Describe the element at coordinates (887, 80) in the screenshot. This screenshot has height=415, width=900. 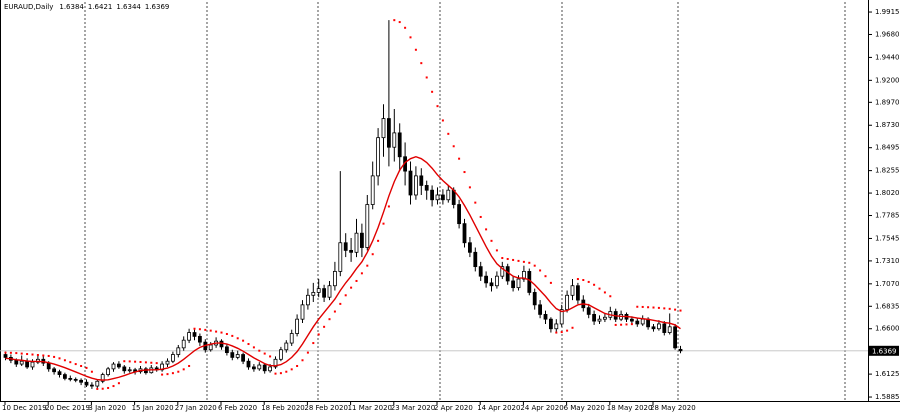
I see `y-tick-label: 1.9200` at that location.